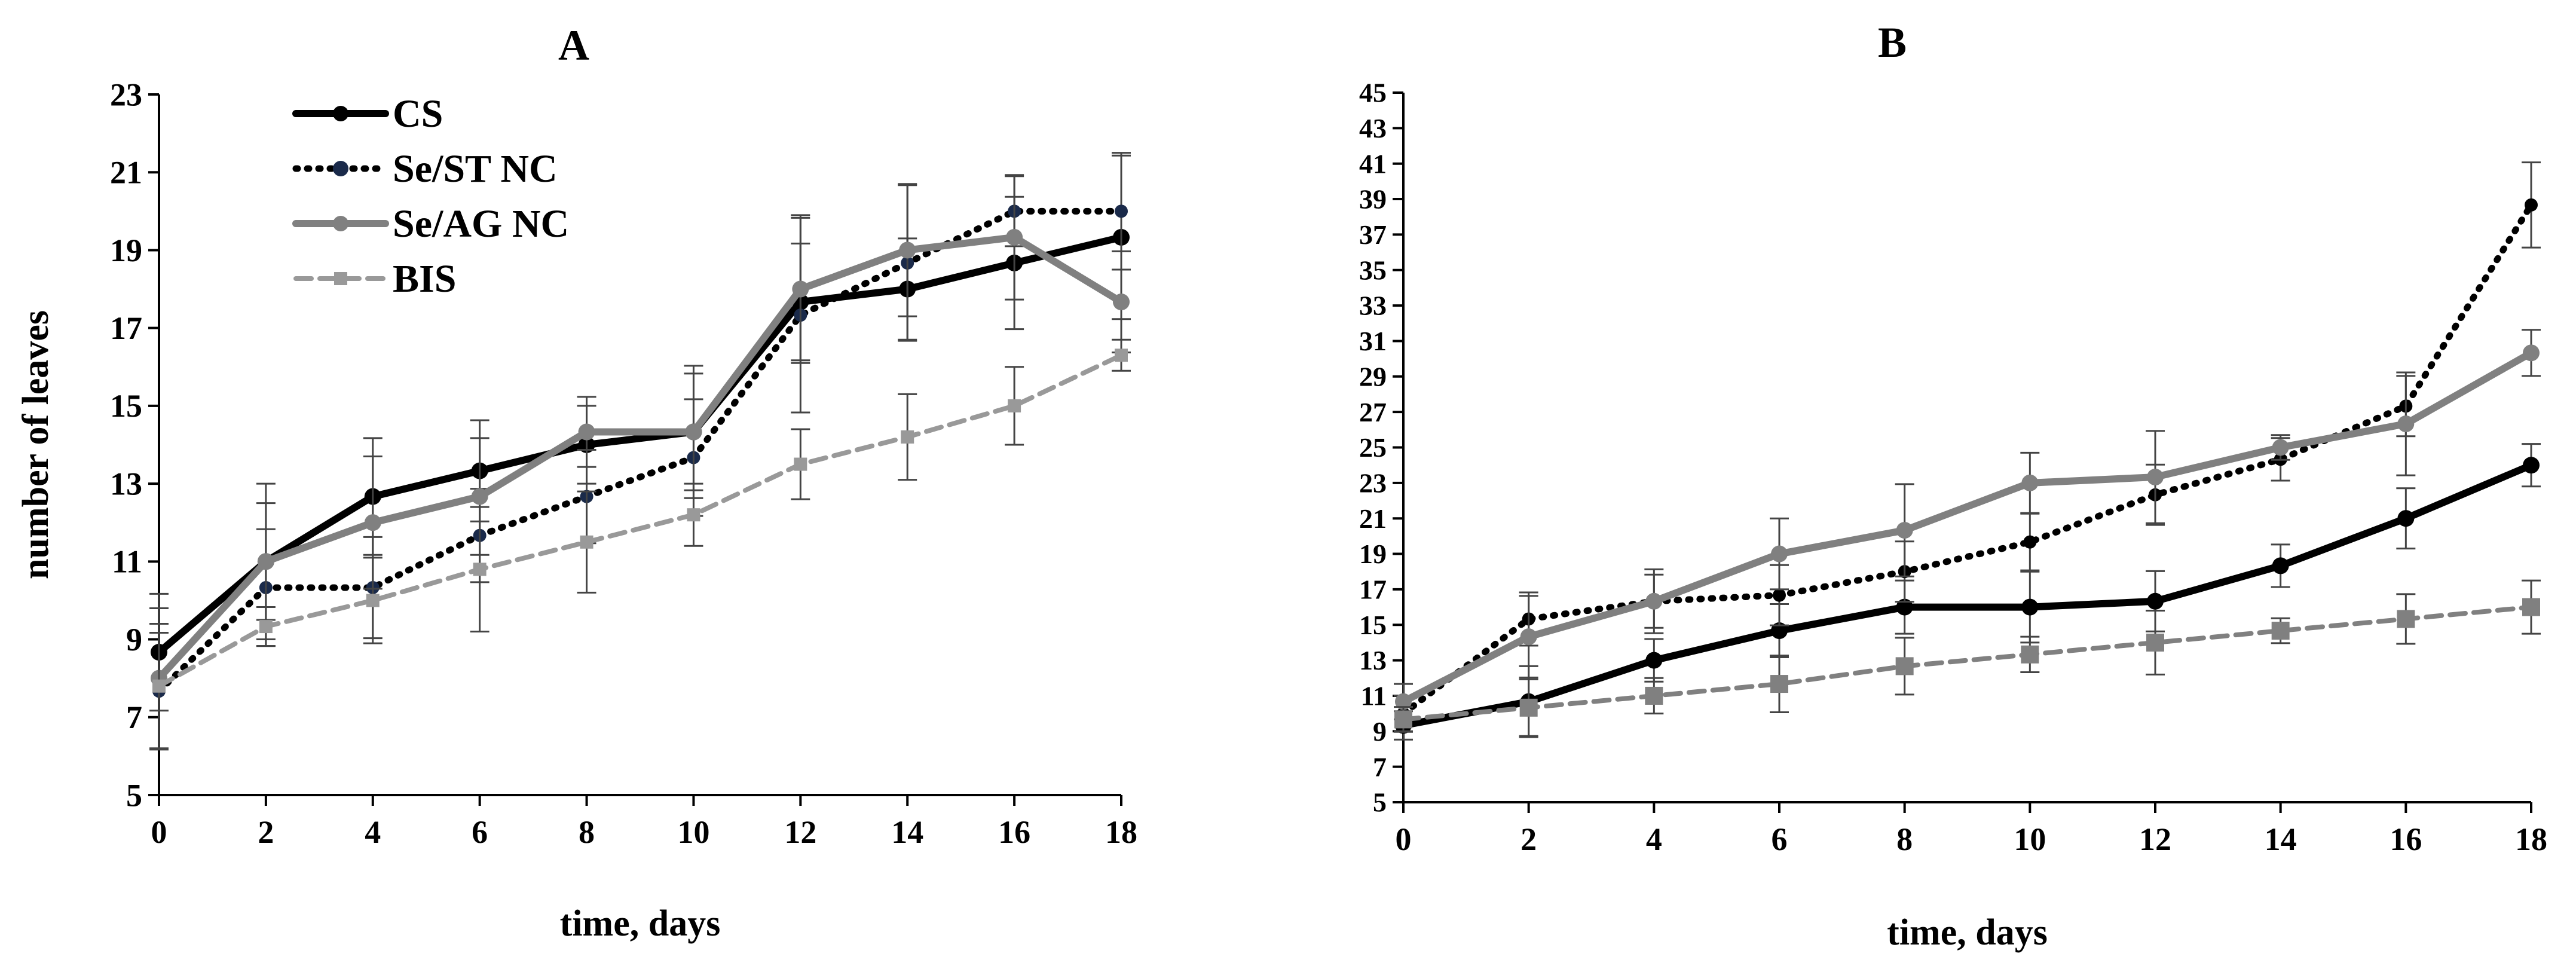 This screenshot has height=972, width=2576. What do you see at coordinates (481, 224) in the screenshot?
I see `legend-entry-label: Se/AG NC` at bounding box center [481, 224].